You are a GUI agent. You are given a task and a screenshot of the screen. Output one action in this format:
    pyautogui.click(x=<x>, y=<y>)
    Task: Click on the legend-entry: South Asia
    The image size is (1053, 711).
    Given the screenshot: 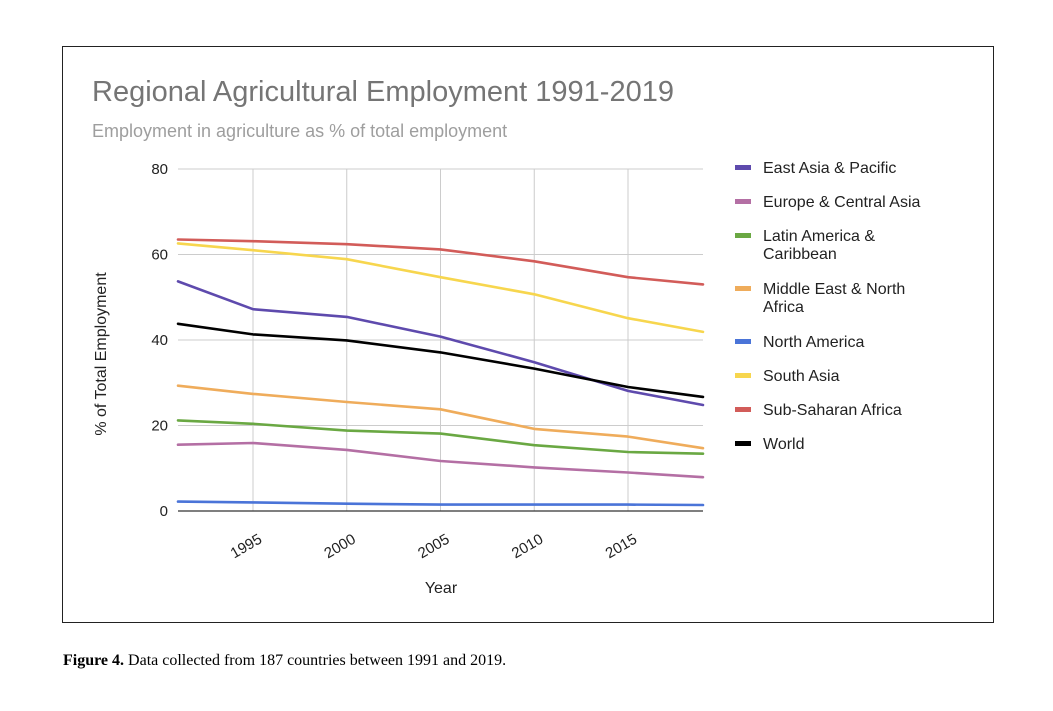 What is the action you would take?
    pyautogui.click(x=787, y=376)
    